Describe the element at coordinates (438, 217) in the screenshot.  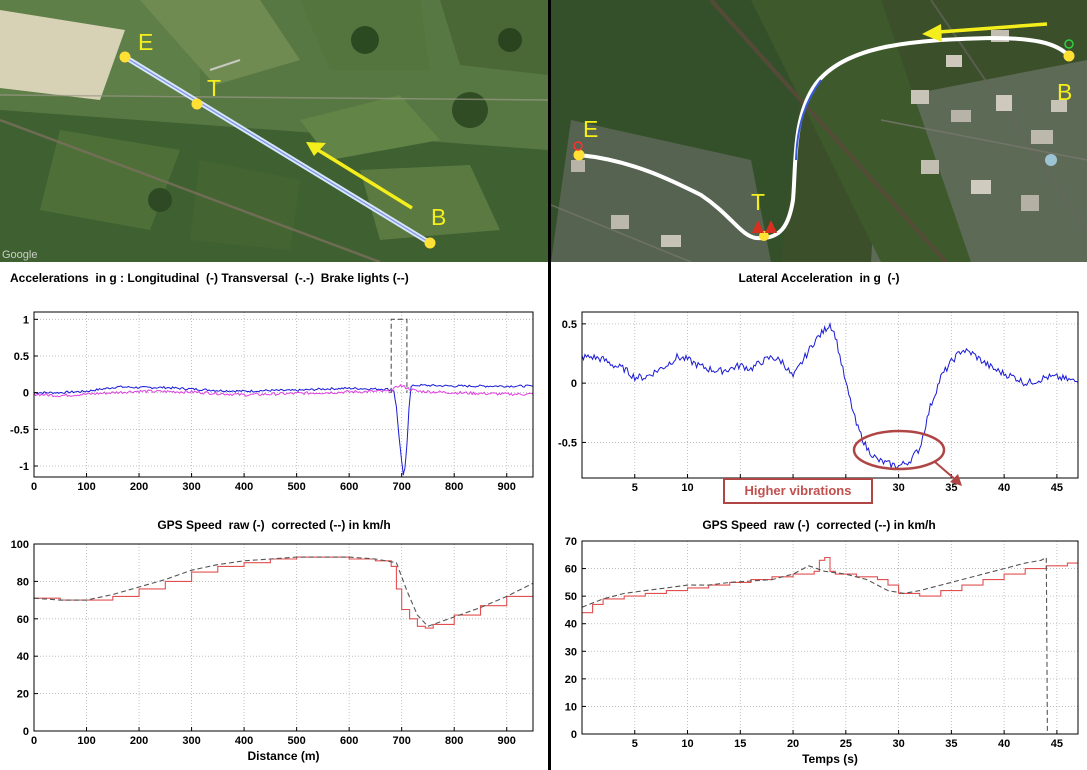
I see `marker-b-label: B` at that location.